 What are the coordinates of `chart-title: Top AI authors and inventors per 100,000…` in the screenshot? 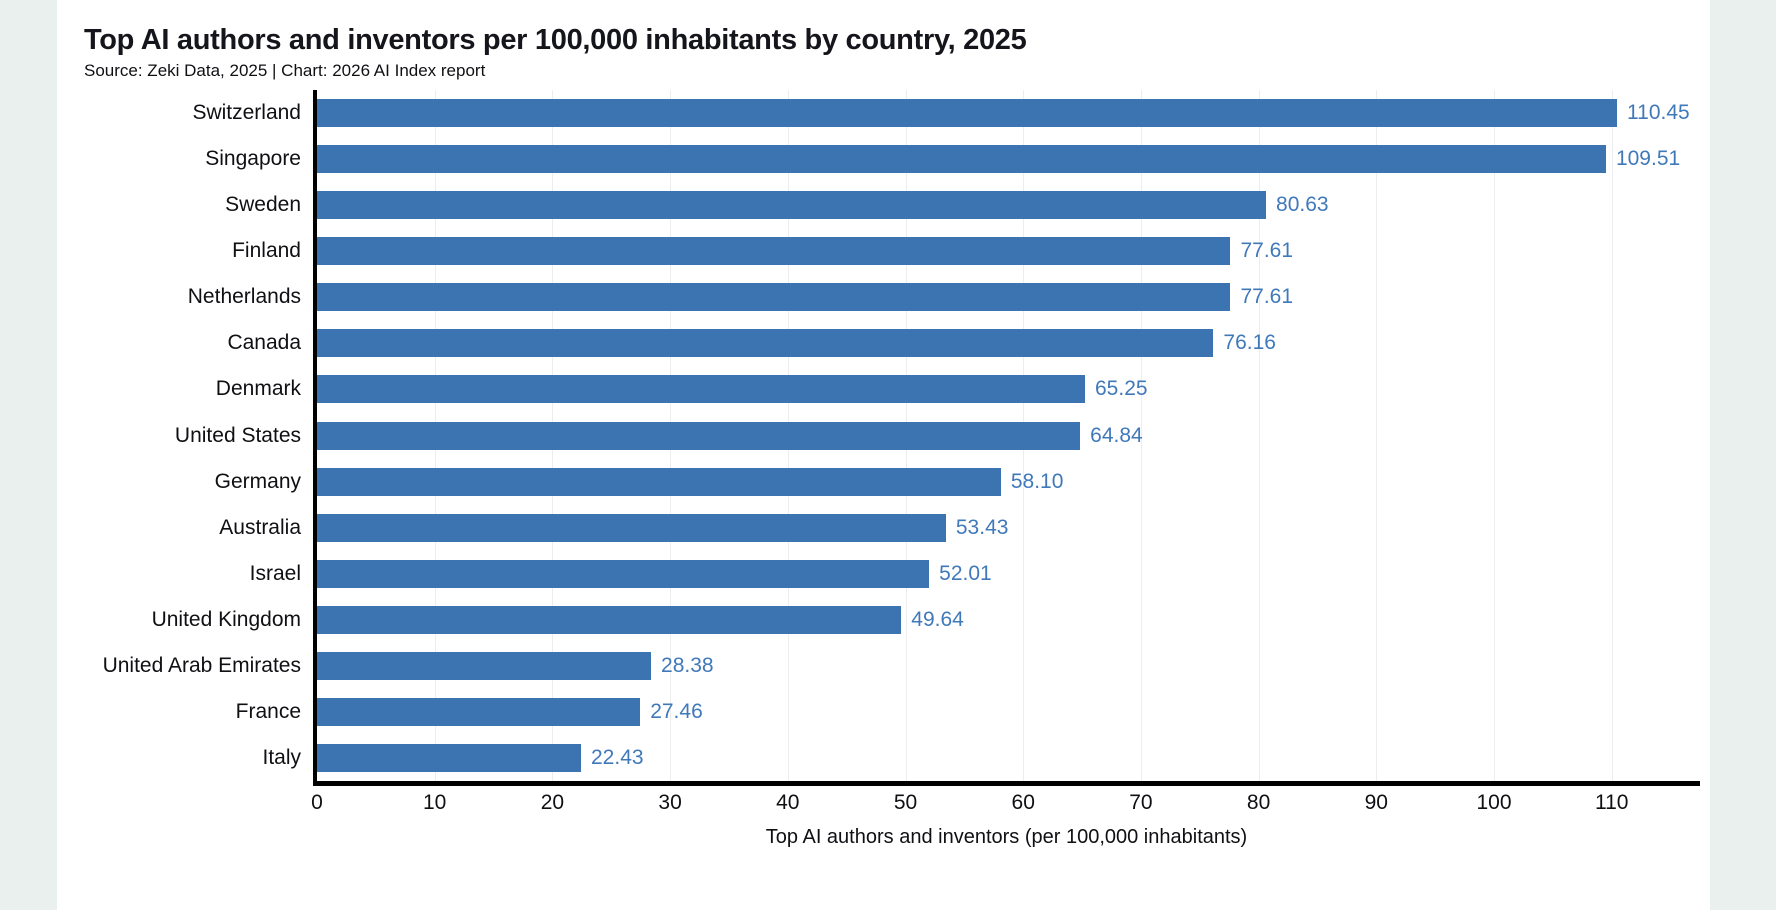 It's located at (555, 40).